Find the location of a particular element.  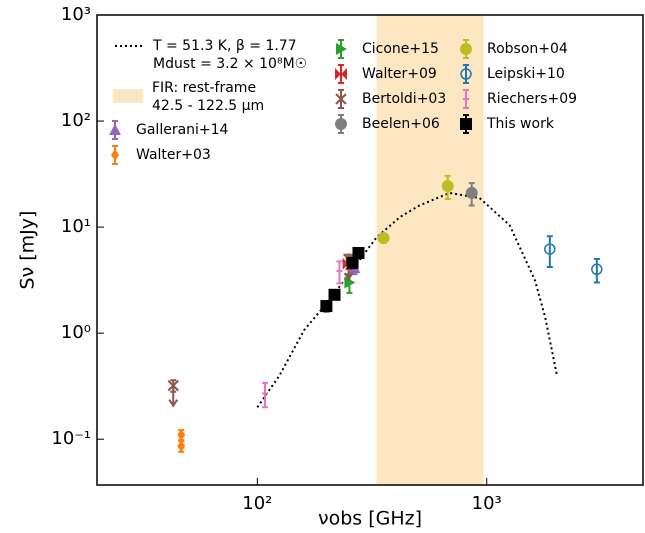

y-tick-label: 10² is located at coordinates (76, 120).